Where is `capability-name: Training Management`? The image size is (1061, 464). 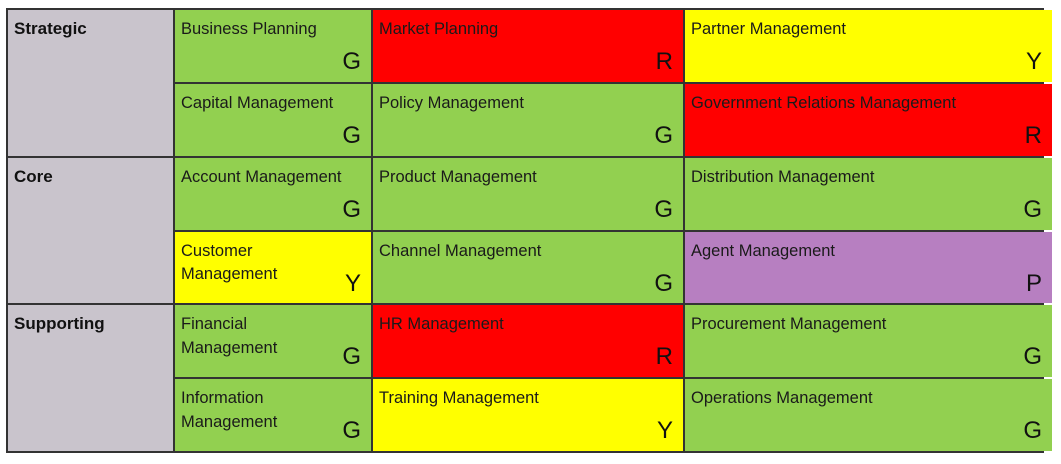
capability-name: Training Management is located at coordinates (459, 398).